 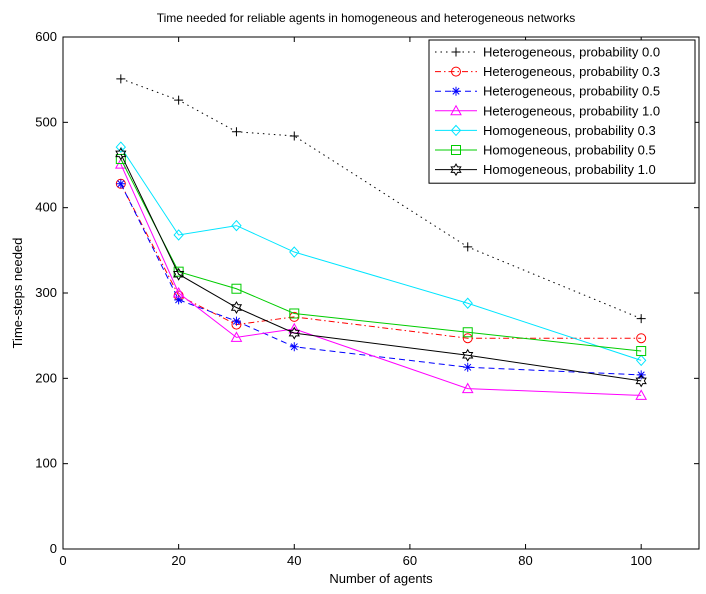 I want to click on legend-label: Heterogeneous, probability 0.5, so click(x=571, y=91).